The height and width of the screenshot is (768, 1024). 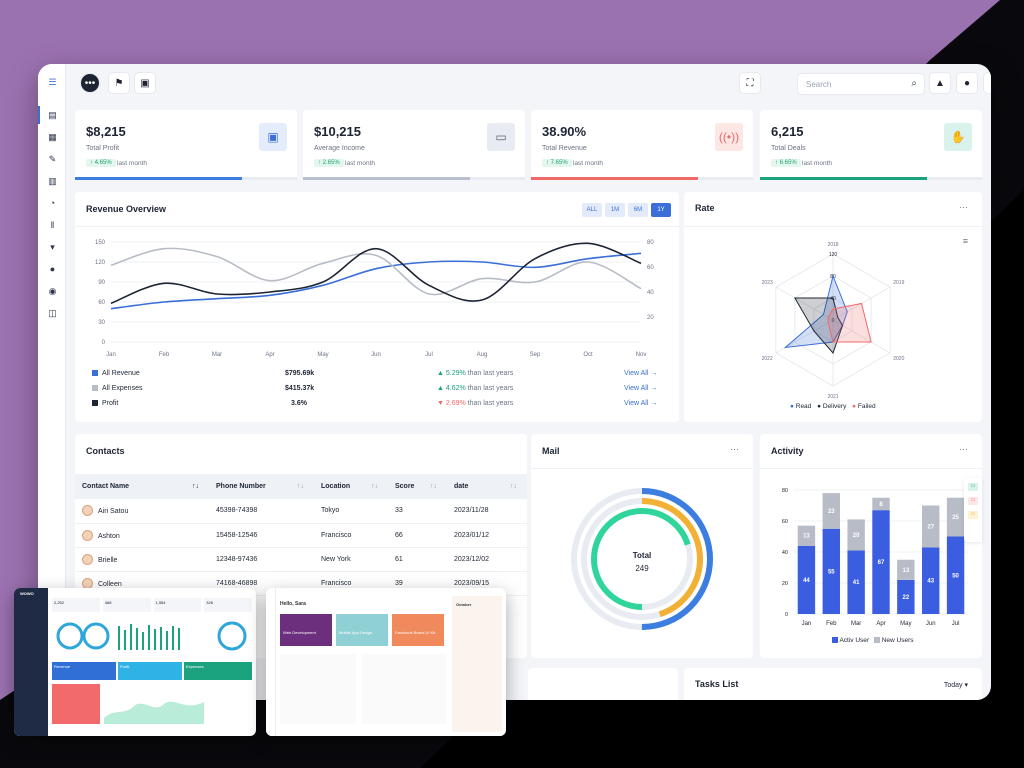 What do you see at coordinates (376, 355) in the screenshot?
I see `x-tick-label: Jun` at bounding box center [376, 355].